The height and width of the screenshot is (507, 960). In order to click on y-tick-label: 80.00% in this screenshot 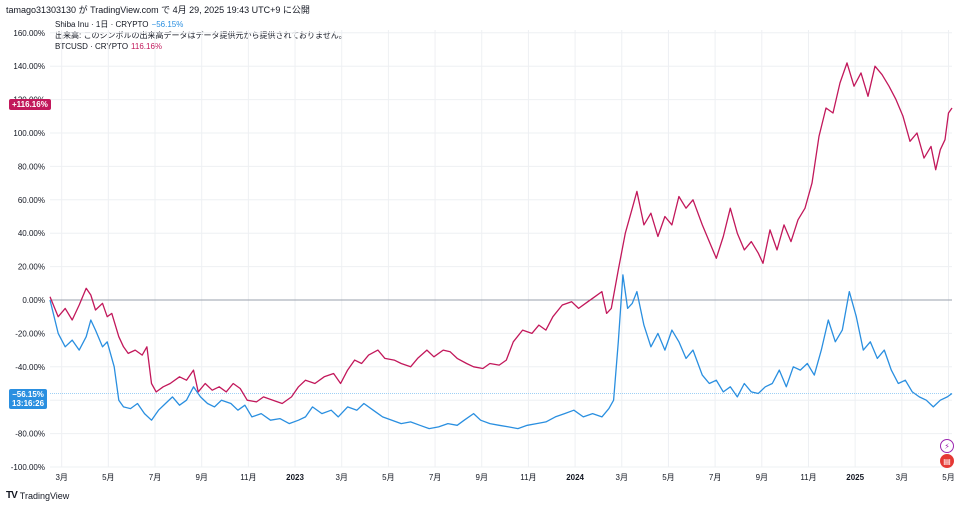, I will do `click(31, 166)`.